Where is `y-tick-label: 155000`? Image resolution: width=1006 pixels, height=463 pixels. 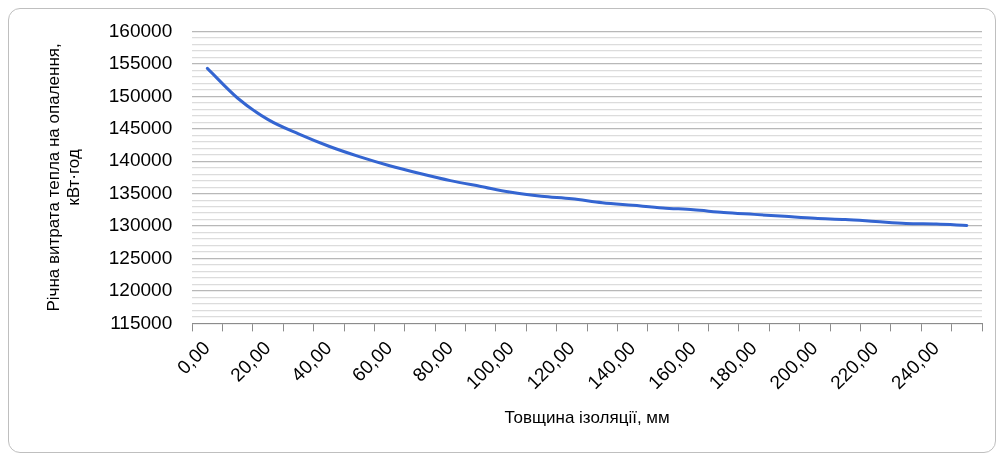
y-tick-label: 155000 is located at coordinates (140, 63).